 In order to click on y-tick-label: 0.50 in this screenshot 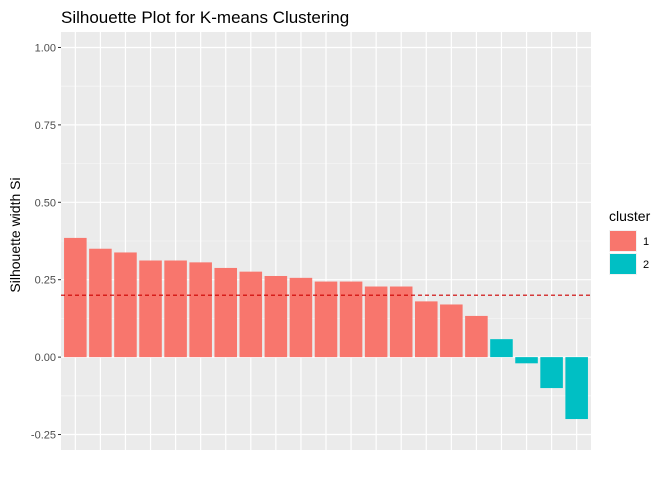, I will do `click(45, 203)`.